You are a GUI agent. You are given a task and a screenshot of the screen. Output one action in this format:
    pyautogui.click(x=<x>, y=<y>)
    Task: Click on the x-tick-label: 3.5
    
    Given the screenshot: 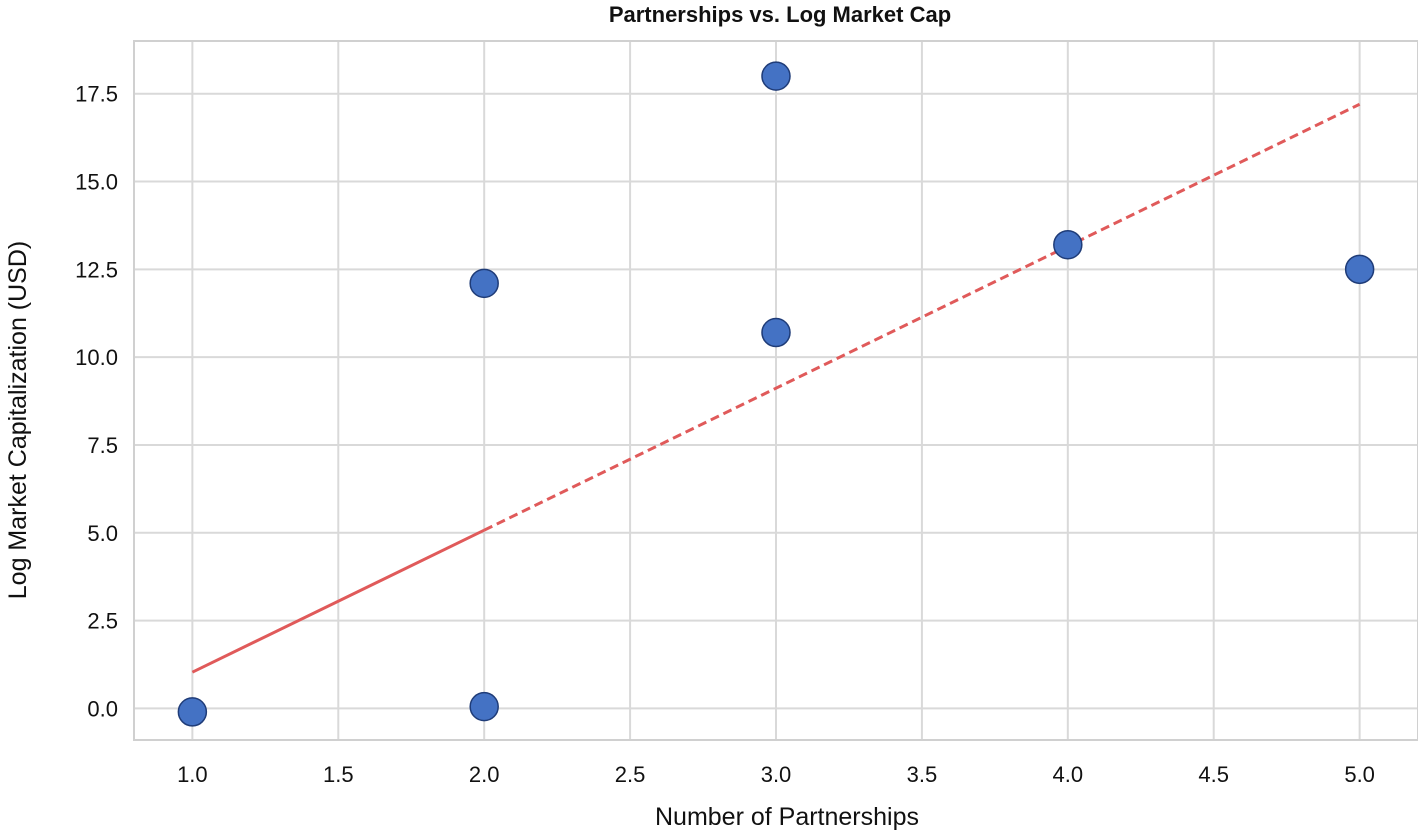 What is the action you would take?
    pyautogui.click(x=922, y=774)
    